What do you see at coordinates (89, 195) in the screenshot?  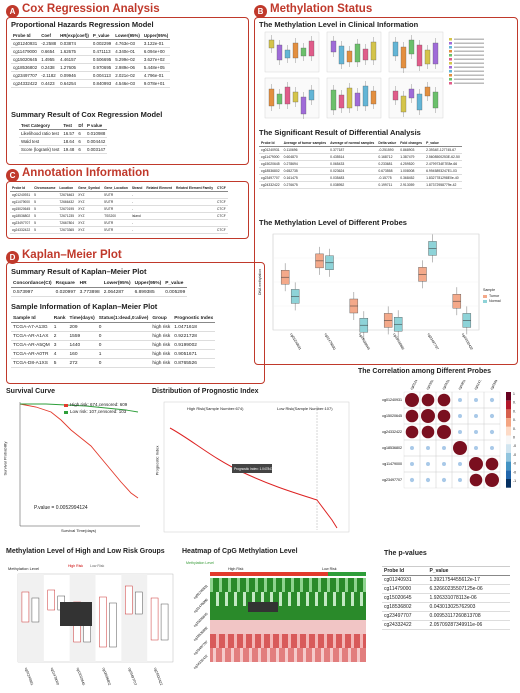 I see `table-cell: XYZ` at bounding box center [89, 195].